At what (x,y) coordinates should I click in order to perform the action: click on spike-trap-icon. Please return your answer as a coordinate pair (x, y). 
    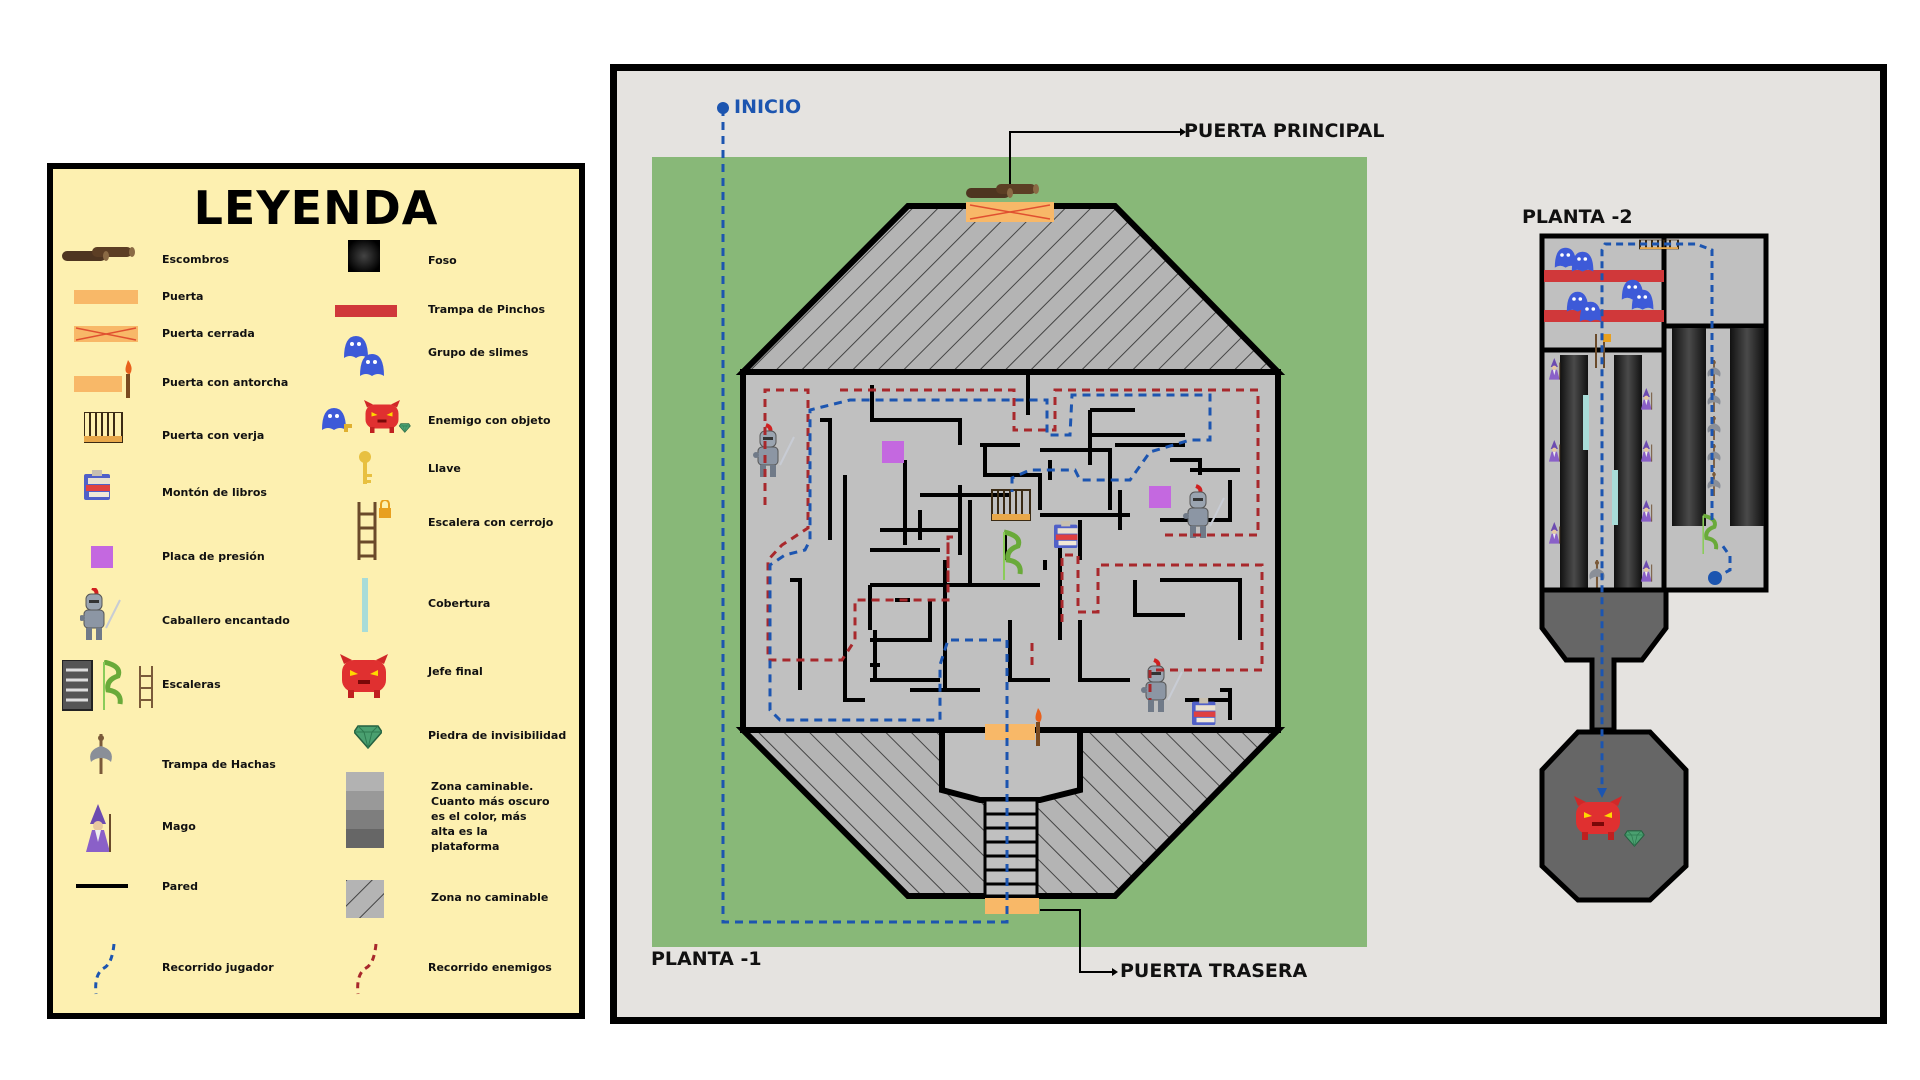
    Looking at the image, I should click on (366, 311).